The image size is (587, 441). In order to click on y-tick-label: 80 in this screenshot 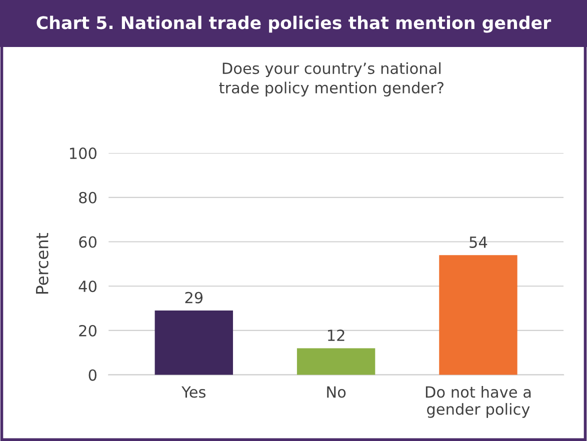, I will do `click(87, 198)`.